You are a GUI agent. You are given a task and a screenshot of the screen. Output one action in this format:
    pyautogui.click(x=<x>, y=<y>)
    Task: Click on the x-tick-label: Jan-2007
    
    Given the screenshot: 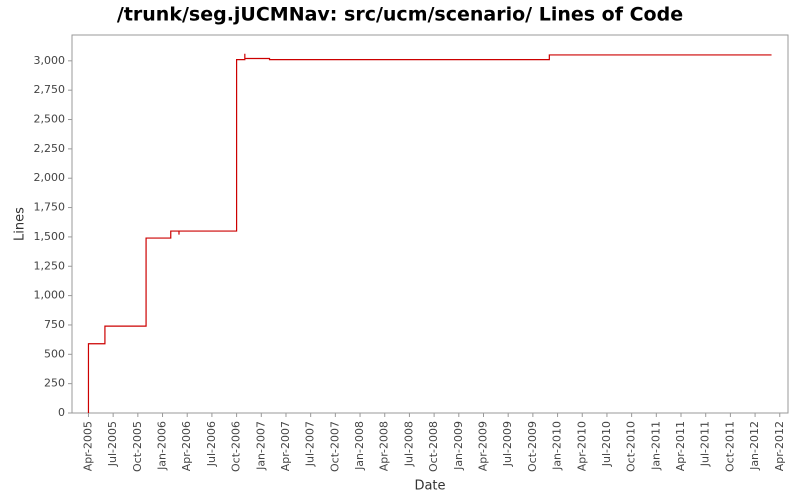 What is the action you would take?
    pyautogui.click(x=260, y=446)
    